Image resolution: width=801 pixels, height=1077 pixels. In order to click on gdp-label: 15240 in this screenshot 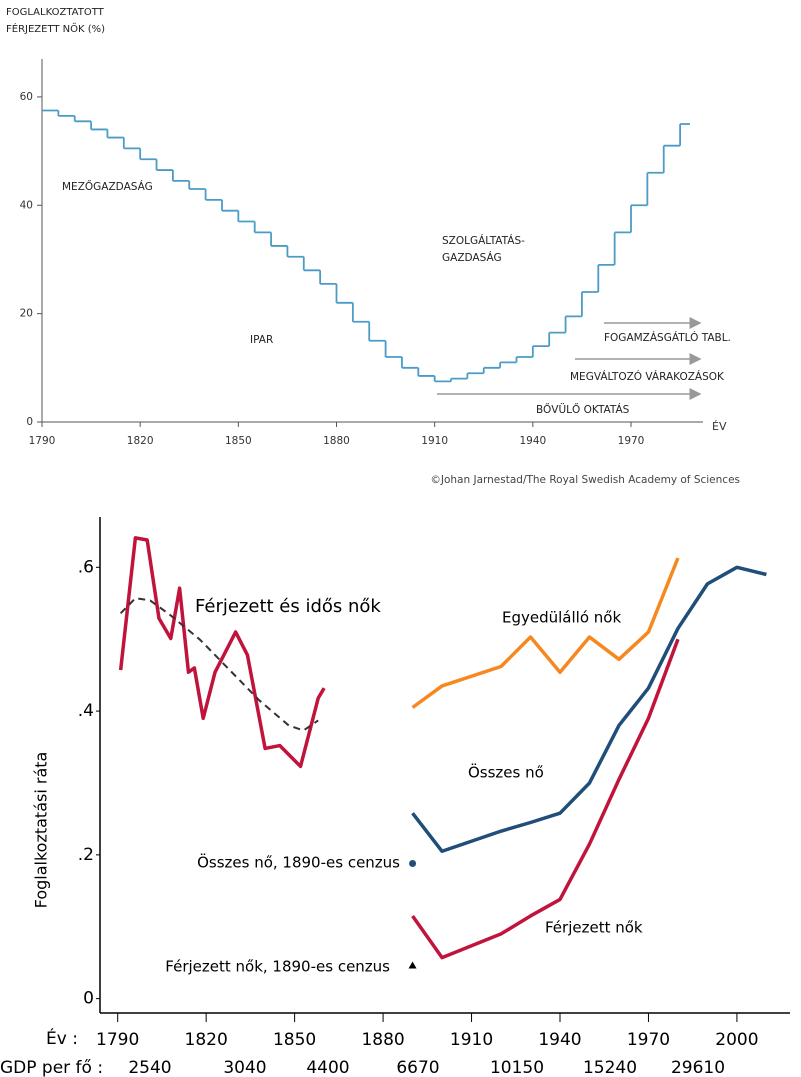, I will do `click(610, 1067)`.